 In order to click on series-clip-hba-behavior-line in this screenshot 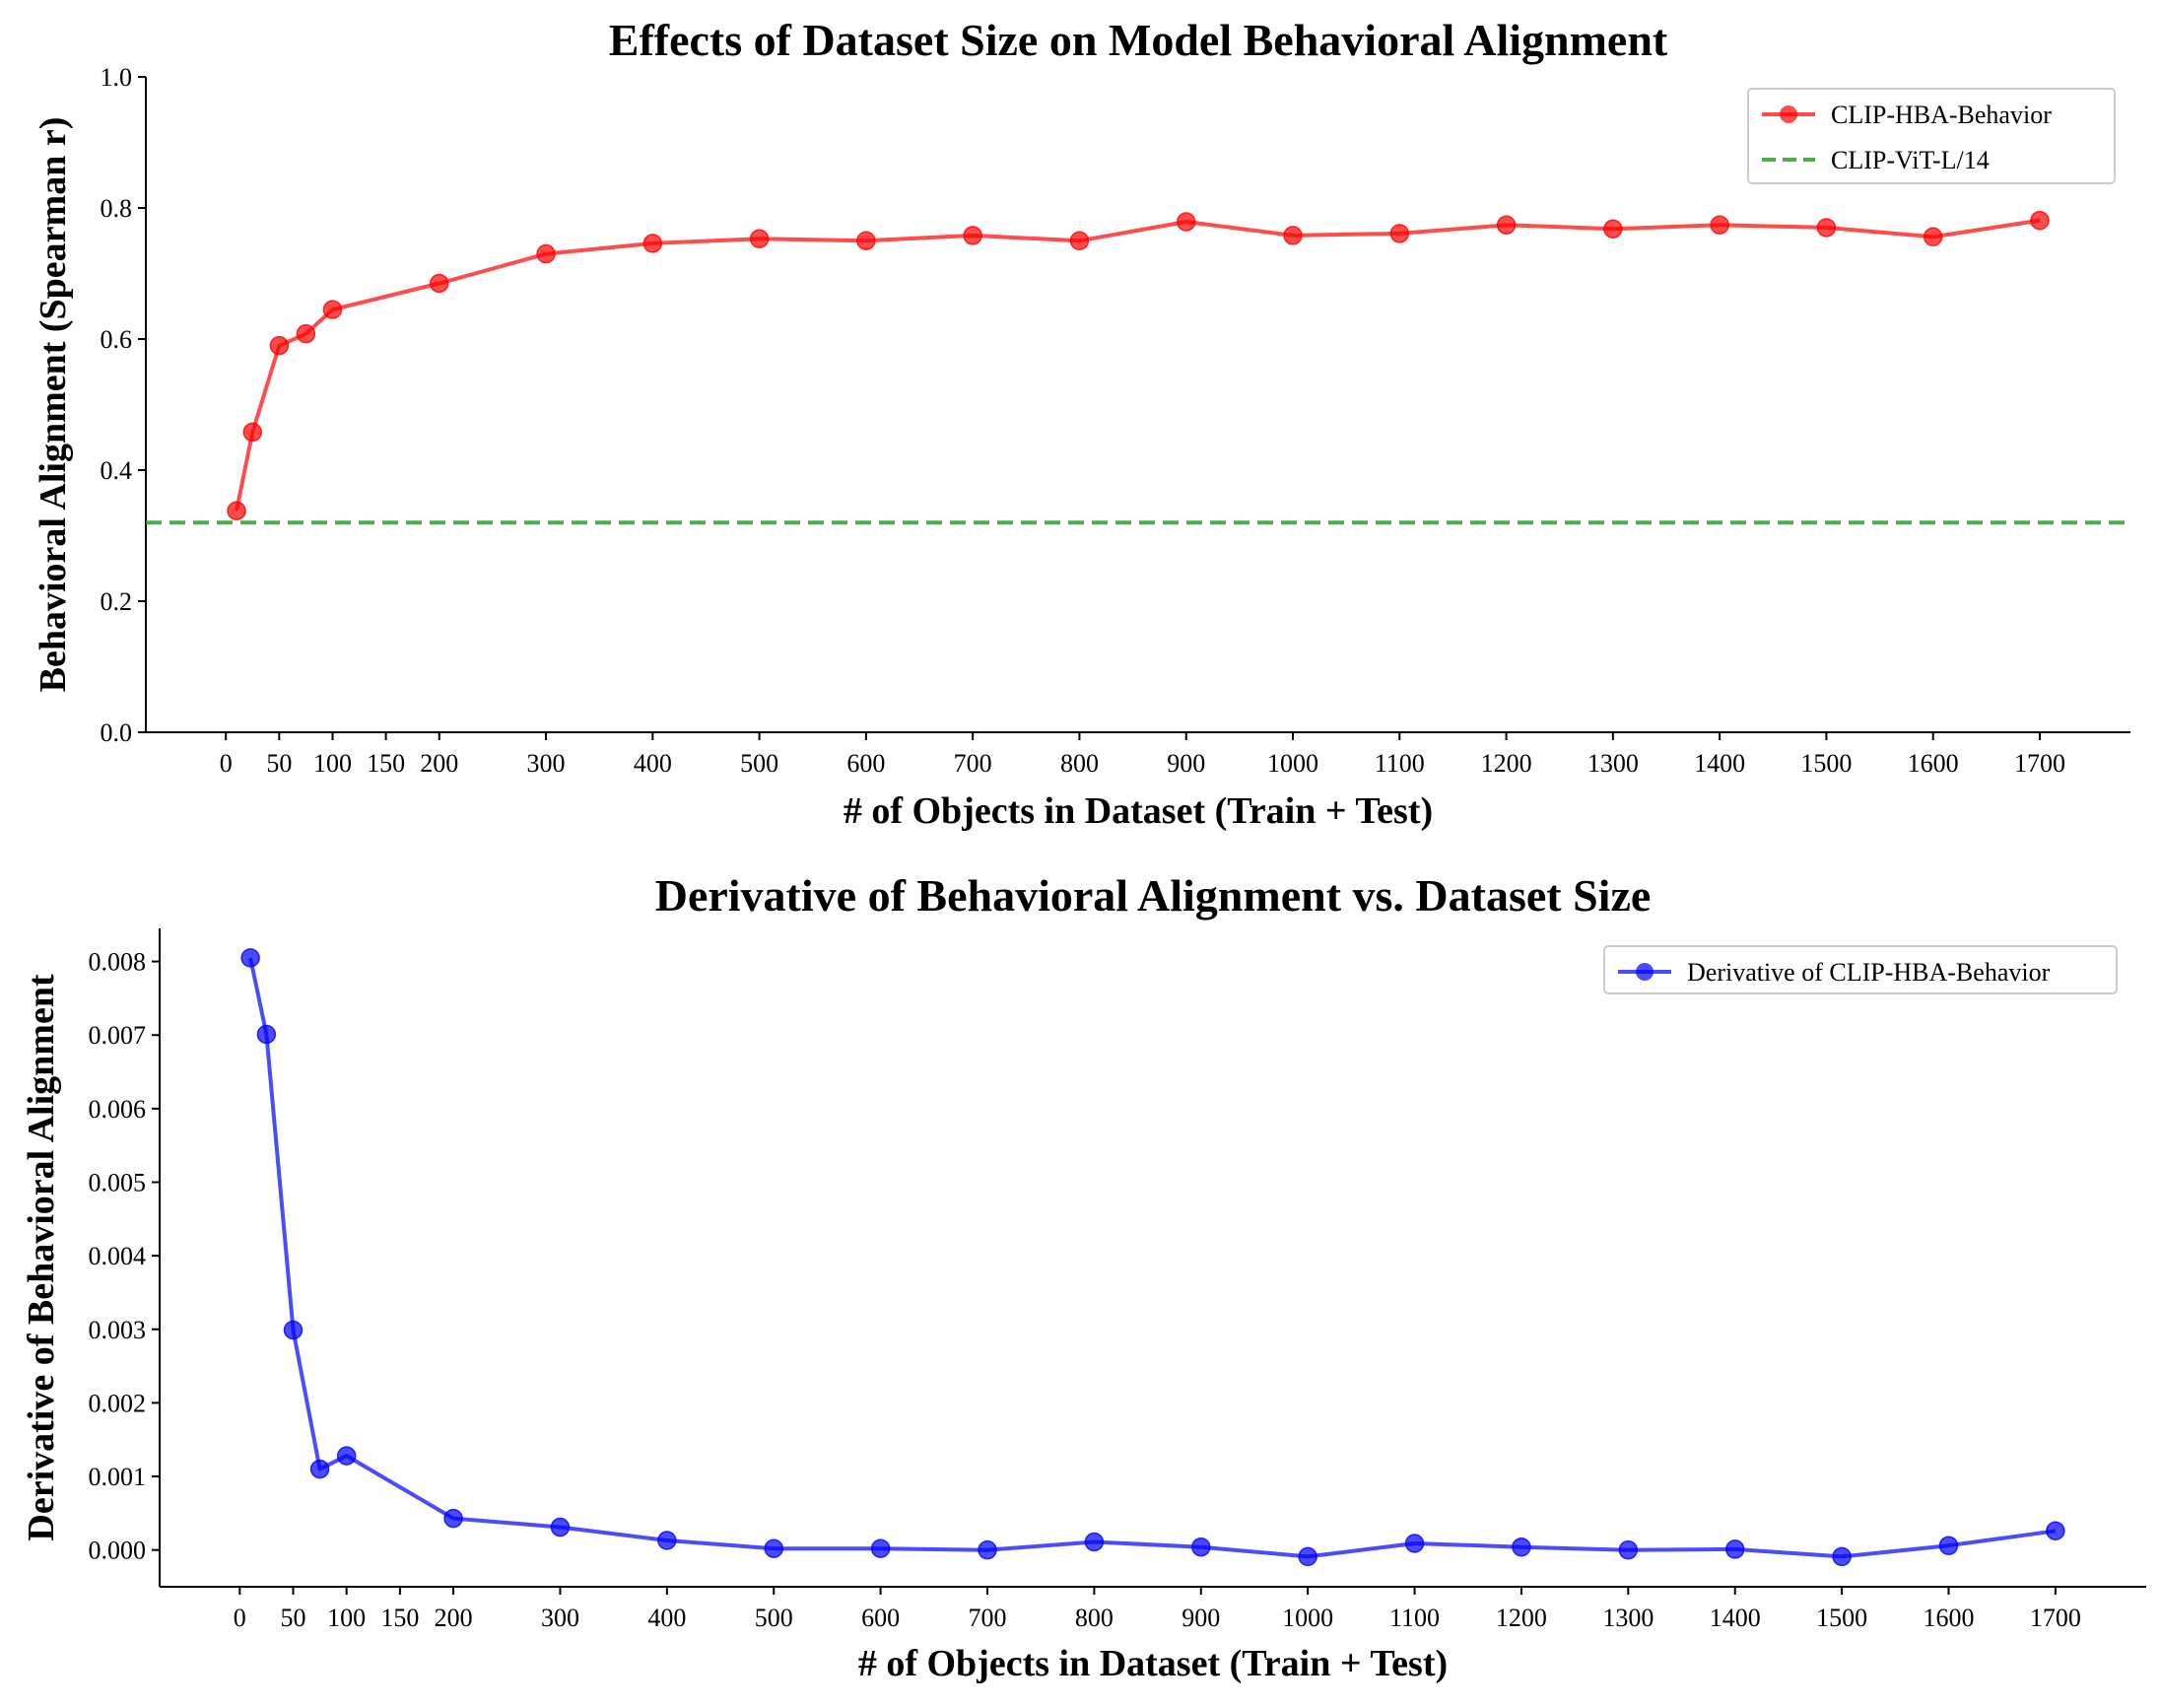, I will do `click(1138, 365)`.